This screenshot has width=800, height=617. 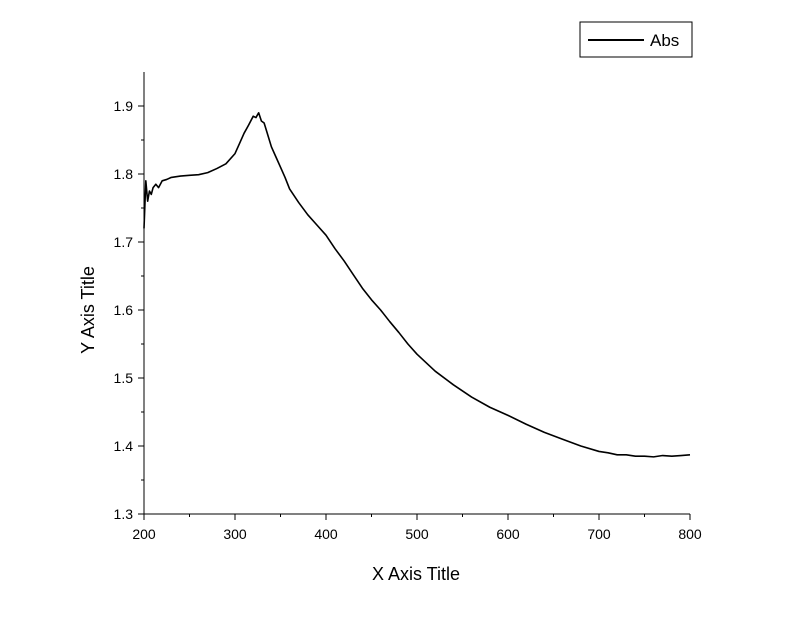 I want to click on y-tick-label: 1.6, so click(x=124, y=310).